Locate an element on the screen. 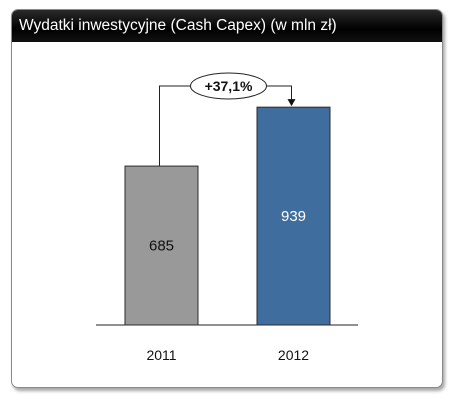  bar-2012 is located at coordinates (293, 216).